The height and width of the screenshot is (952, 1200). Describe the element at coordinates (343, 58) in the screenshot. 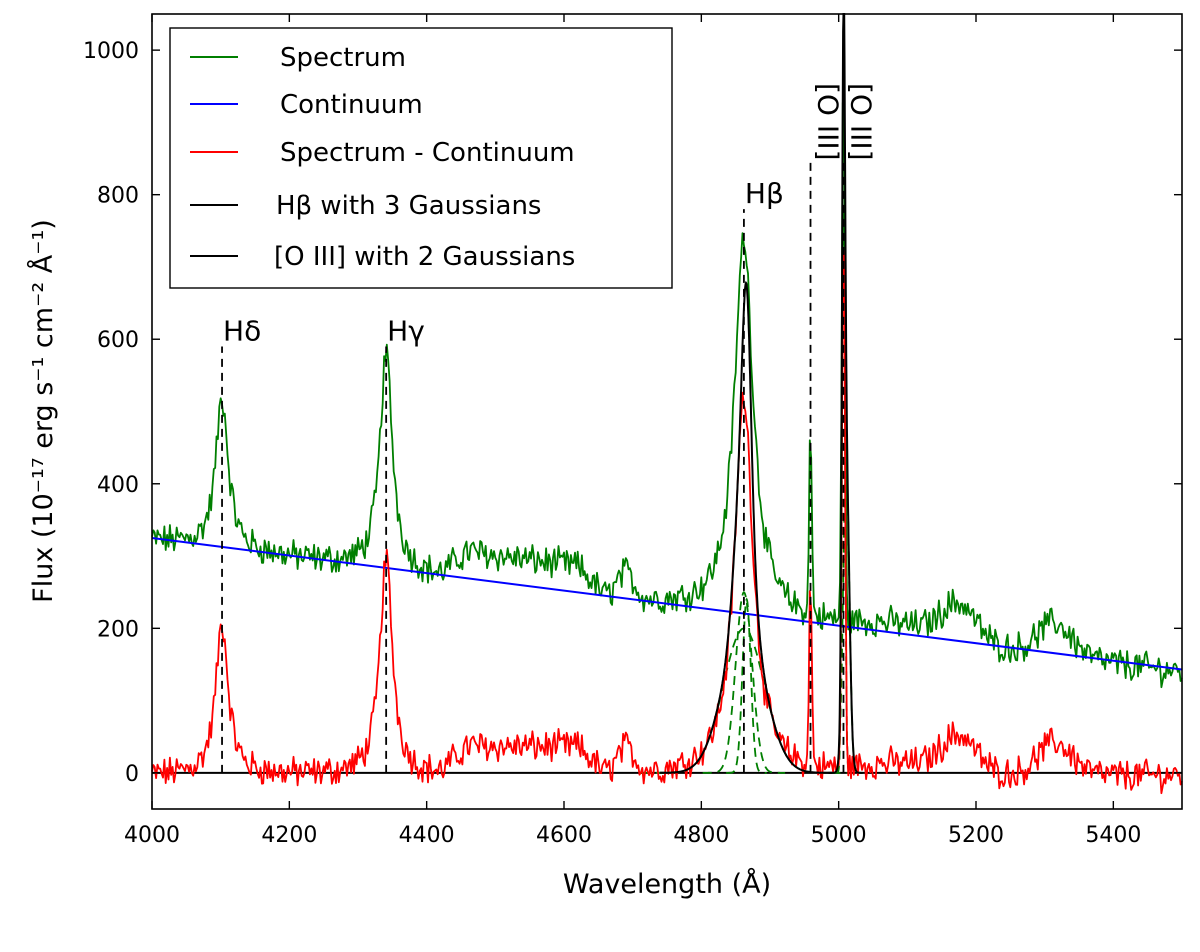

I see `legend-label-spectrum: Spectrum` at that location.